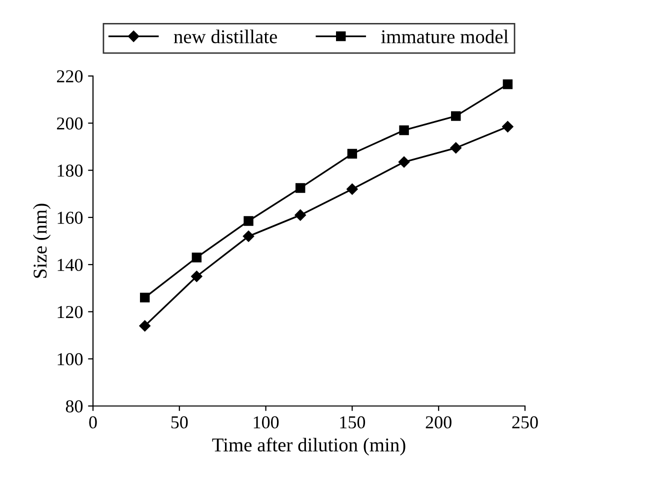  I want to click on x-tick-label: 150, so click(353, 422).